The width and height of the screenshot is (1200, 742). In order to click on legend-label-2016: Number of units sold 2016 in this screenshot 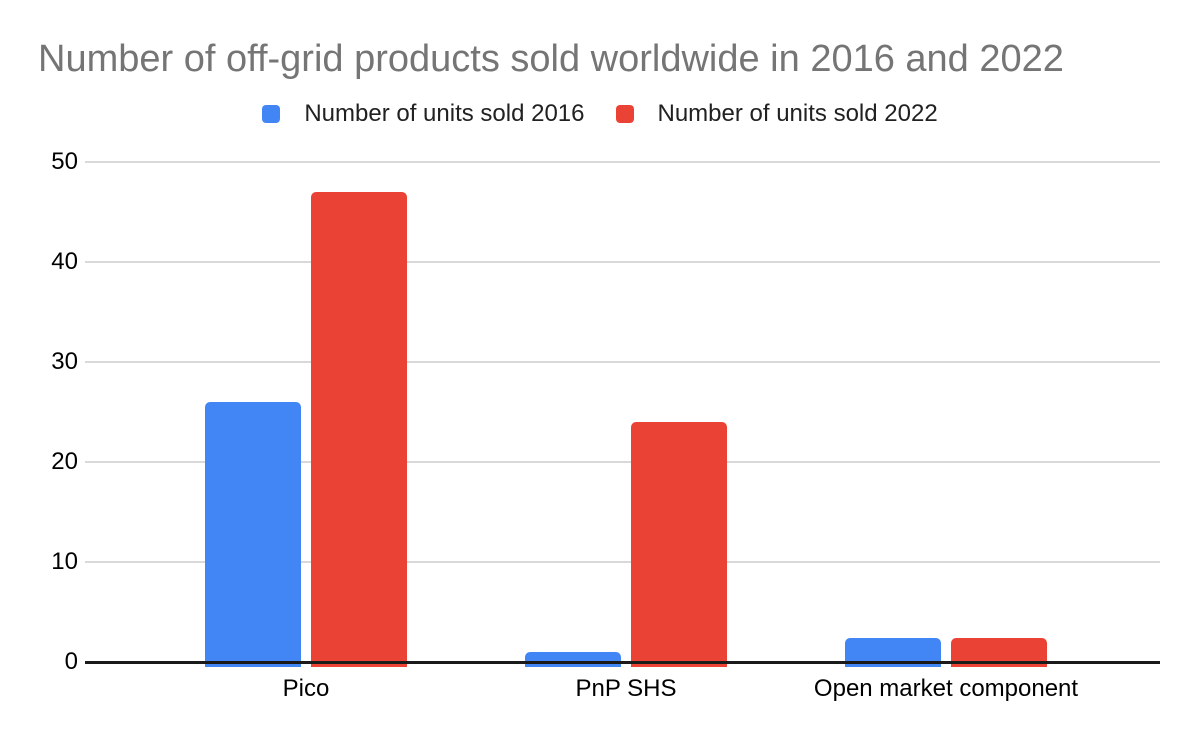, I will do `click(444, 113)`.